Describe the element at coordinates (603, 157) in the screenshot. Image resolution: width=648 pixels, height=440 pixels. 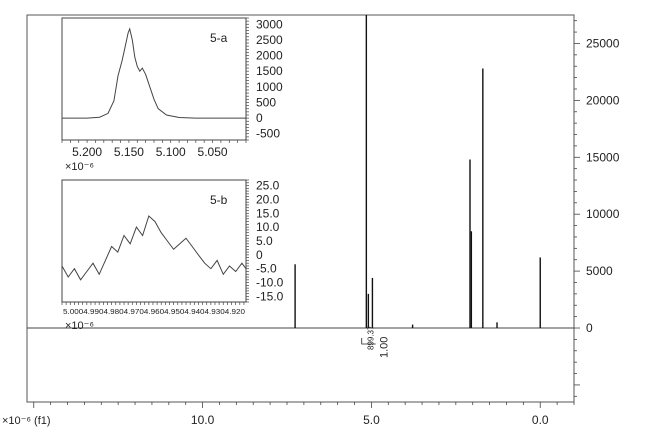
I see `y-tick-label: 15000` at that location.